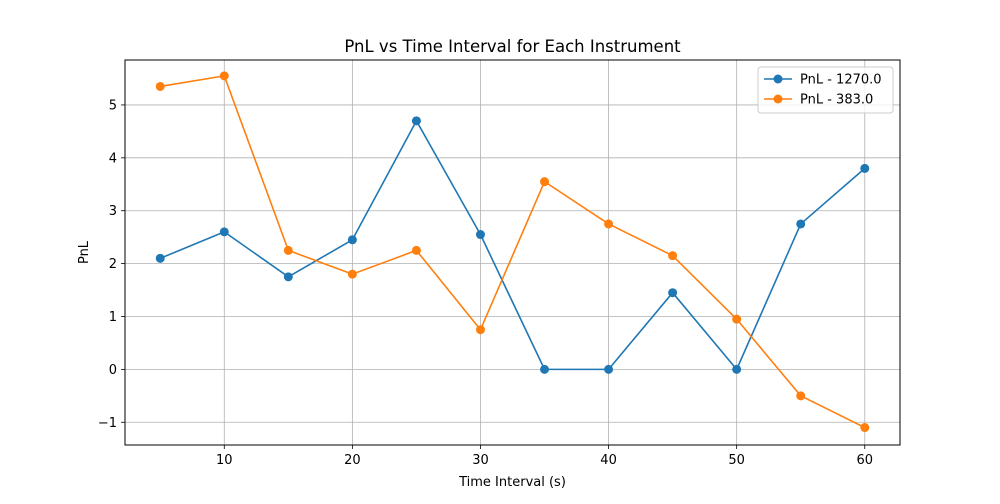  Describe the element at coordinates (113, 370) in the screenshot. I see `y-tick-label: 0` at that location.